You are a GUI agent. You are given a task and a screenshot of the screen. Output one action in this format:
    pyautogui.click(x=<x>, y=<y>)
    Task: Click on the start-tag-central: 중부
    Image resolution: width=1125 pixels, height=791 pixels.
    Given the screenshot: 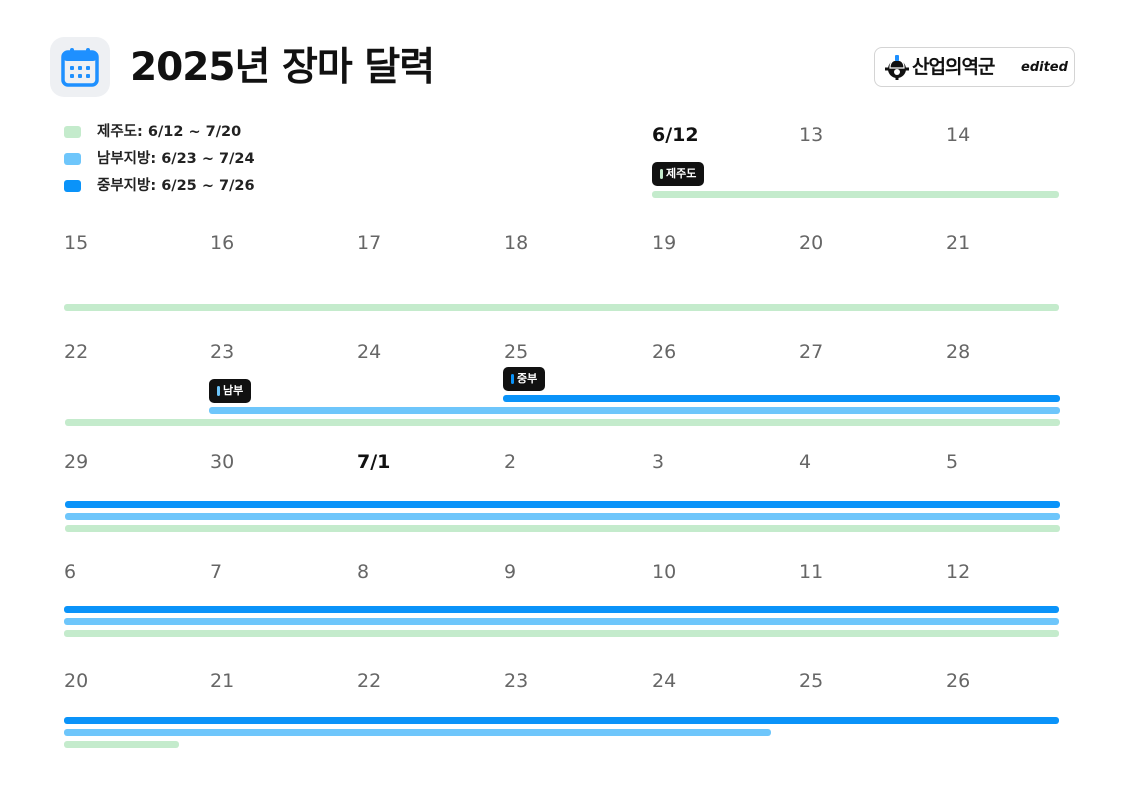 What is the action you would take?
    pyautogui.click(x=524, y=379)
    